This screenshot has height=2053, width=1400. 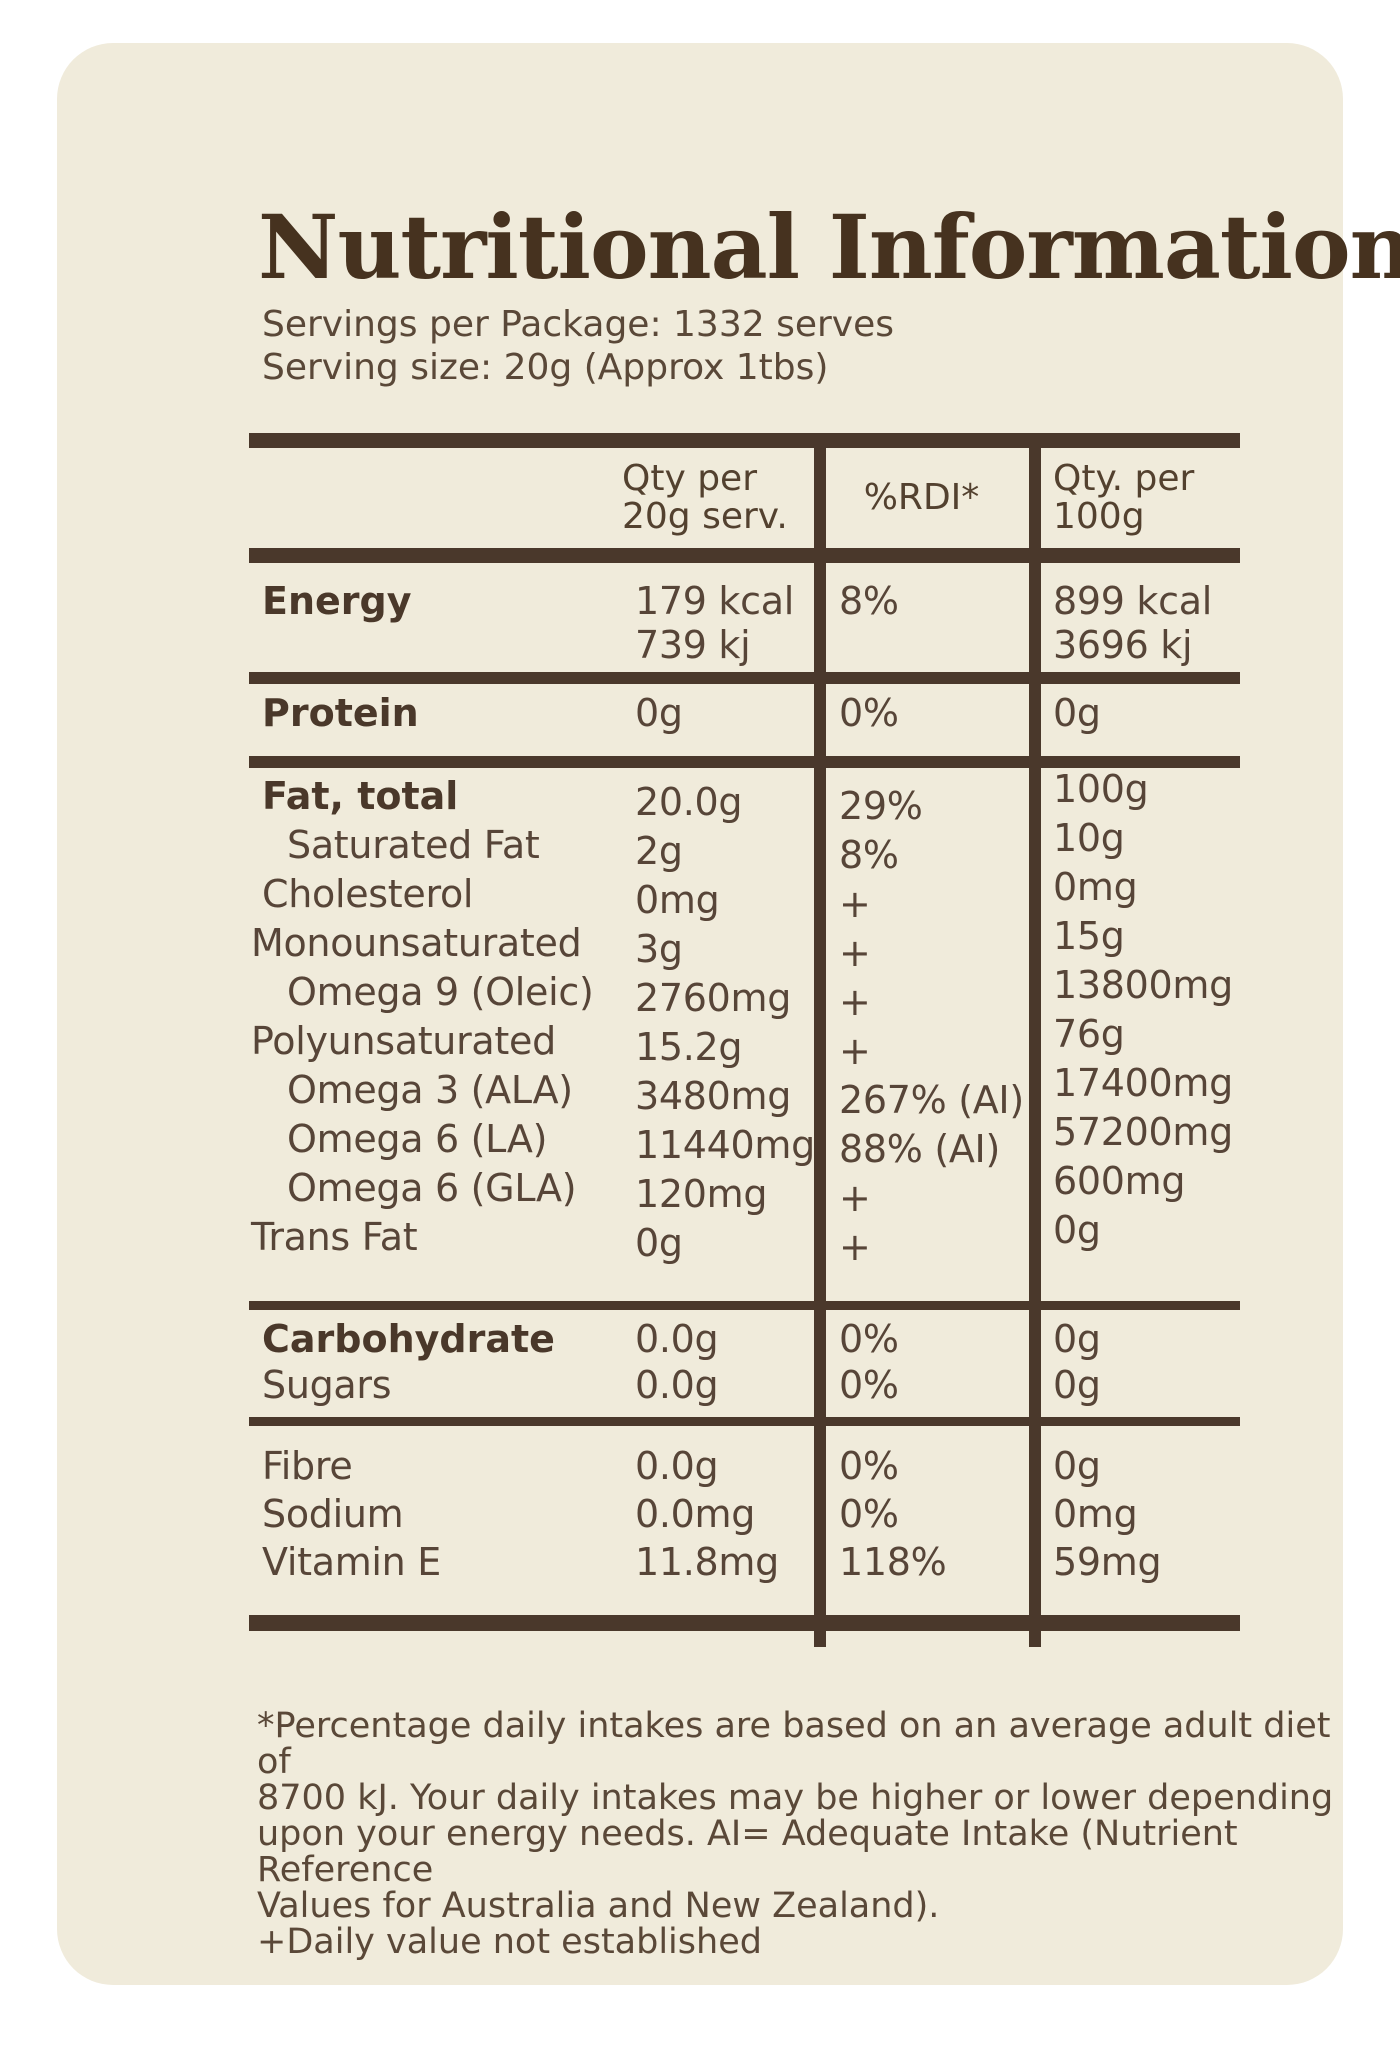 I want to click on qty-per-serve-value: 20.0g, so click(x=689, y=801).